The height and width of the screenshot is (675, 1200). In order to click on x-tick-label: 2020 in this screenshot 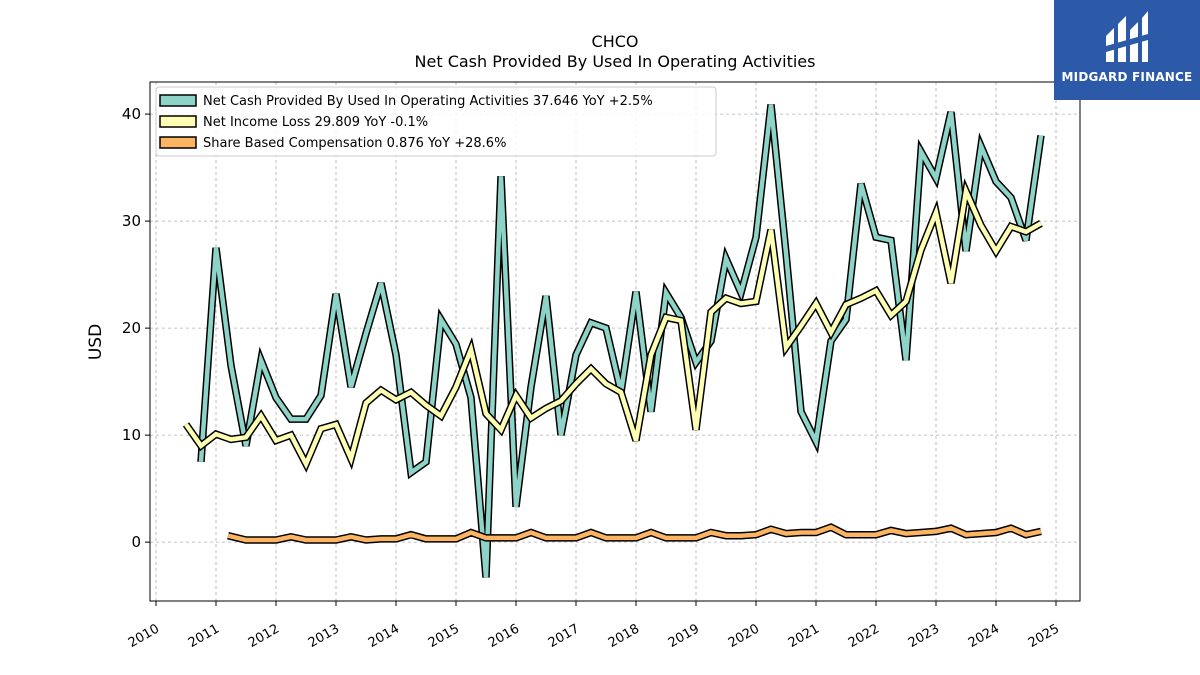, I will do `click(744, 636)`.